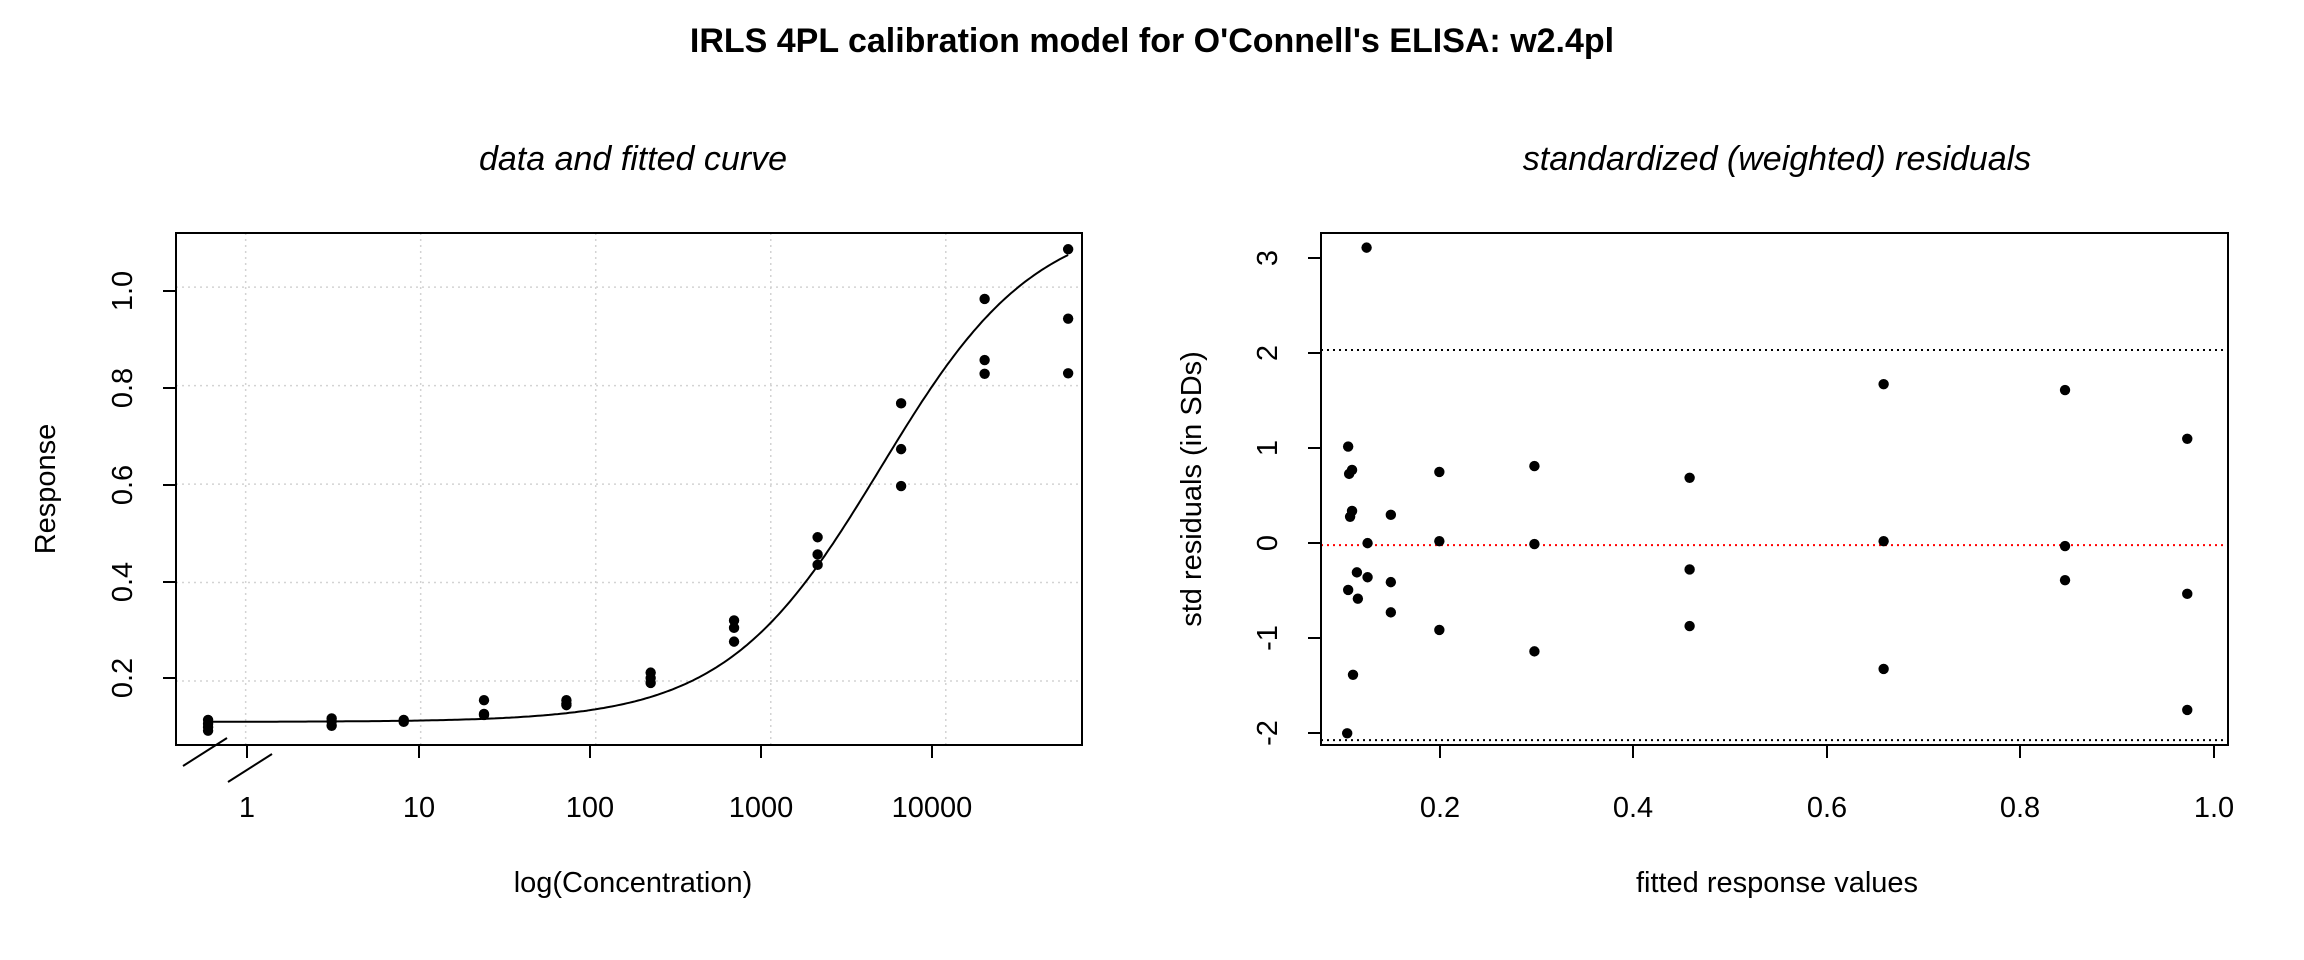 The image size is (2304, 960). What do you see at coordinates (141, 484) in the screenshot?
I see `fit-y-axis: 0.2 0.4 0.6 0.8 1.0` at bounding box center [141, 484].